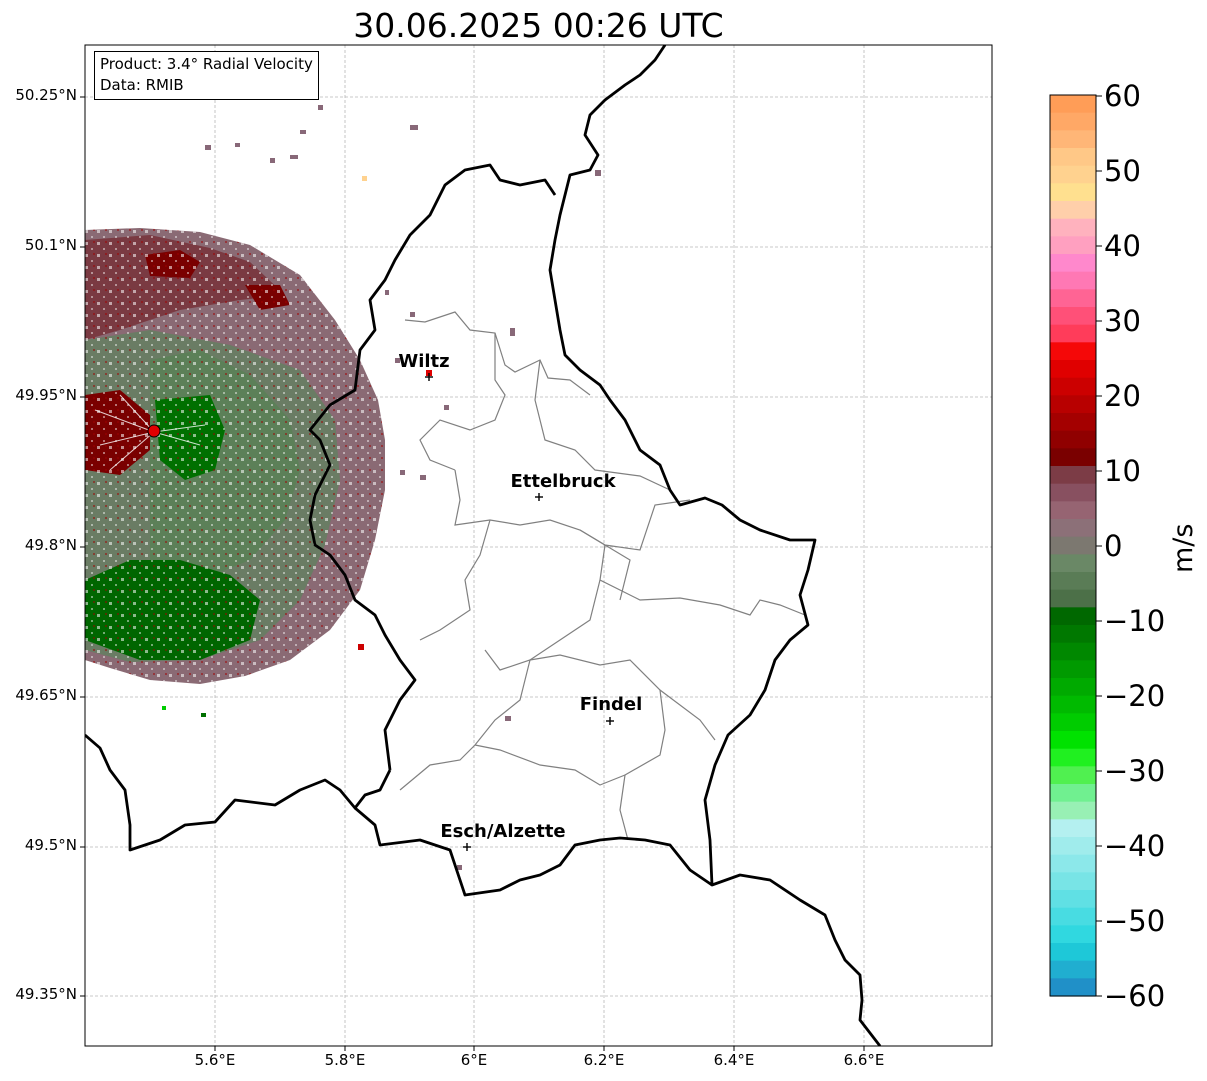 The height and width of the screenshot is (1081, 1207). What do you see at coordinates (474, 1060) in the screenshot?
I see `lon-label: 6°E` at bounding box center [474, 1060].